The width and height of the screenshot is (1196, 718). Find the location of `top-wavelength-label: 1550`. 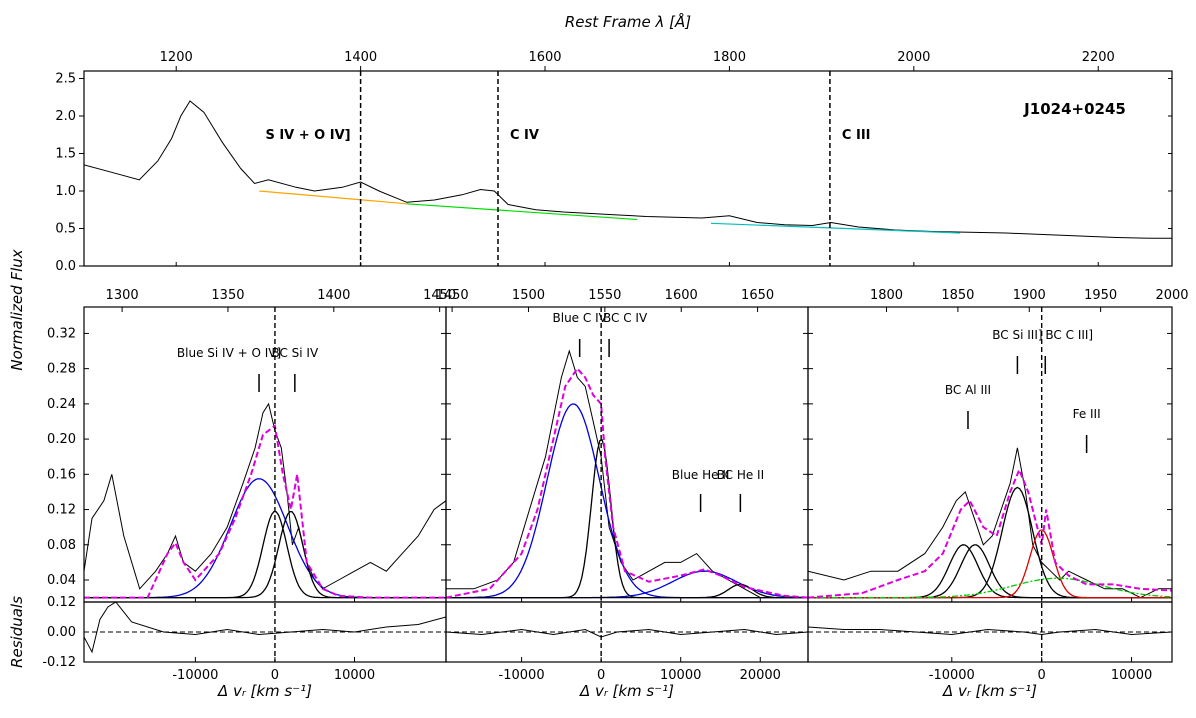

top-wavelength-label: 1550 is located at coordinates (604, 295).